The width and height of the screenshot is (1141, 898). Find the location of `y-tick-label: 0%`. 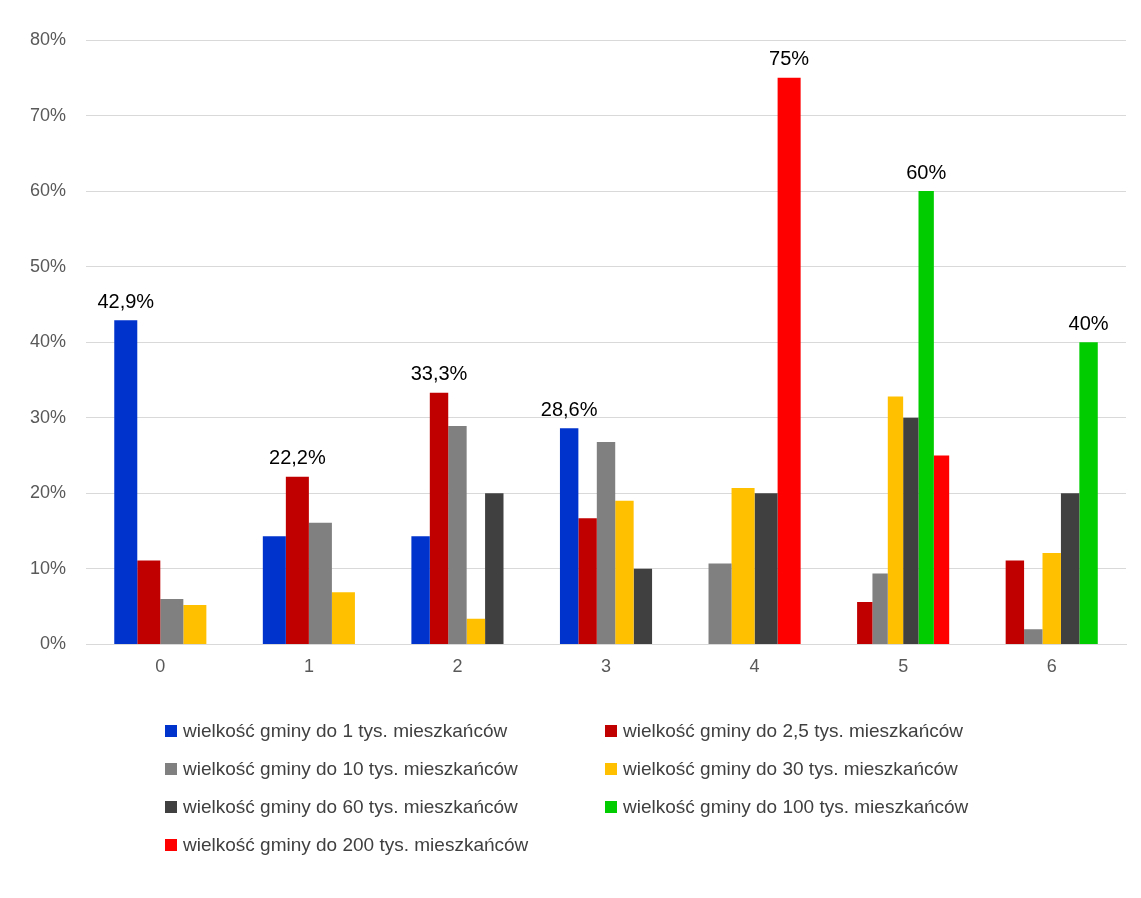

y-tick-label: 0% is located at coordinates (53, 643).